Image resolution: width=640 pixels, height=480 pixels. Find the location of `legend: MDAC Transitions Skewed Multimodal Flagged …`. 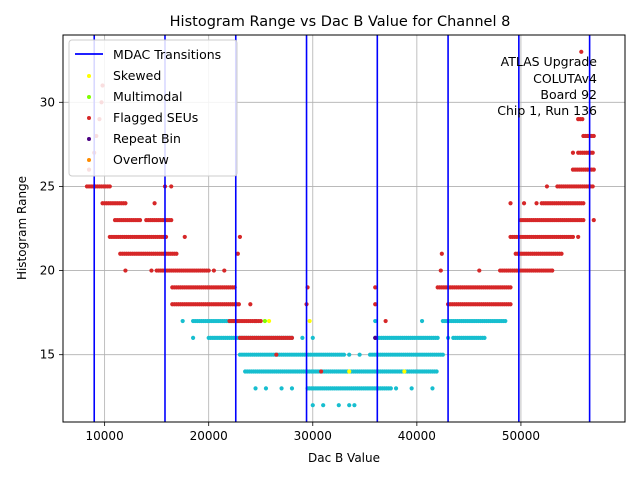

legend: MDAC Transitions Skewed Multimodal Flagged … is located at coordinates (153, 108).